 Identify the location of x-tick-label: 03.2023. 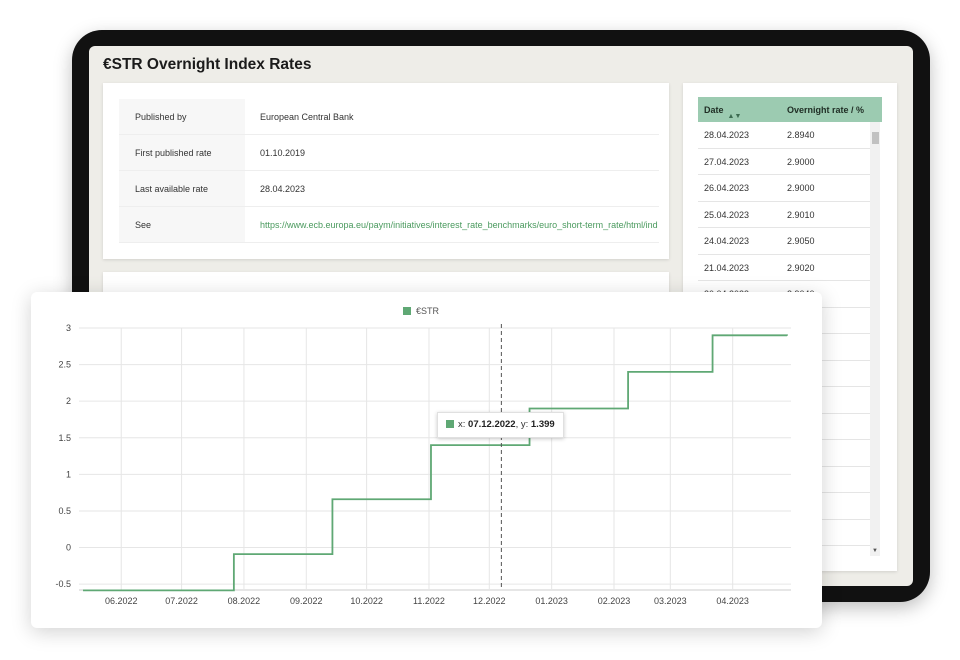
(670, 601).